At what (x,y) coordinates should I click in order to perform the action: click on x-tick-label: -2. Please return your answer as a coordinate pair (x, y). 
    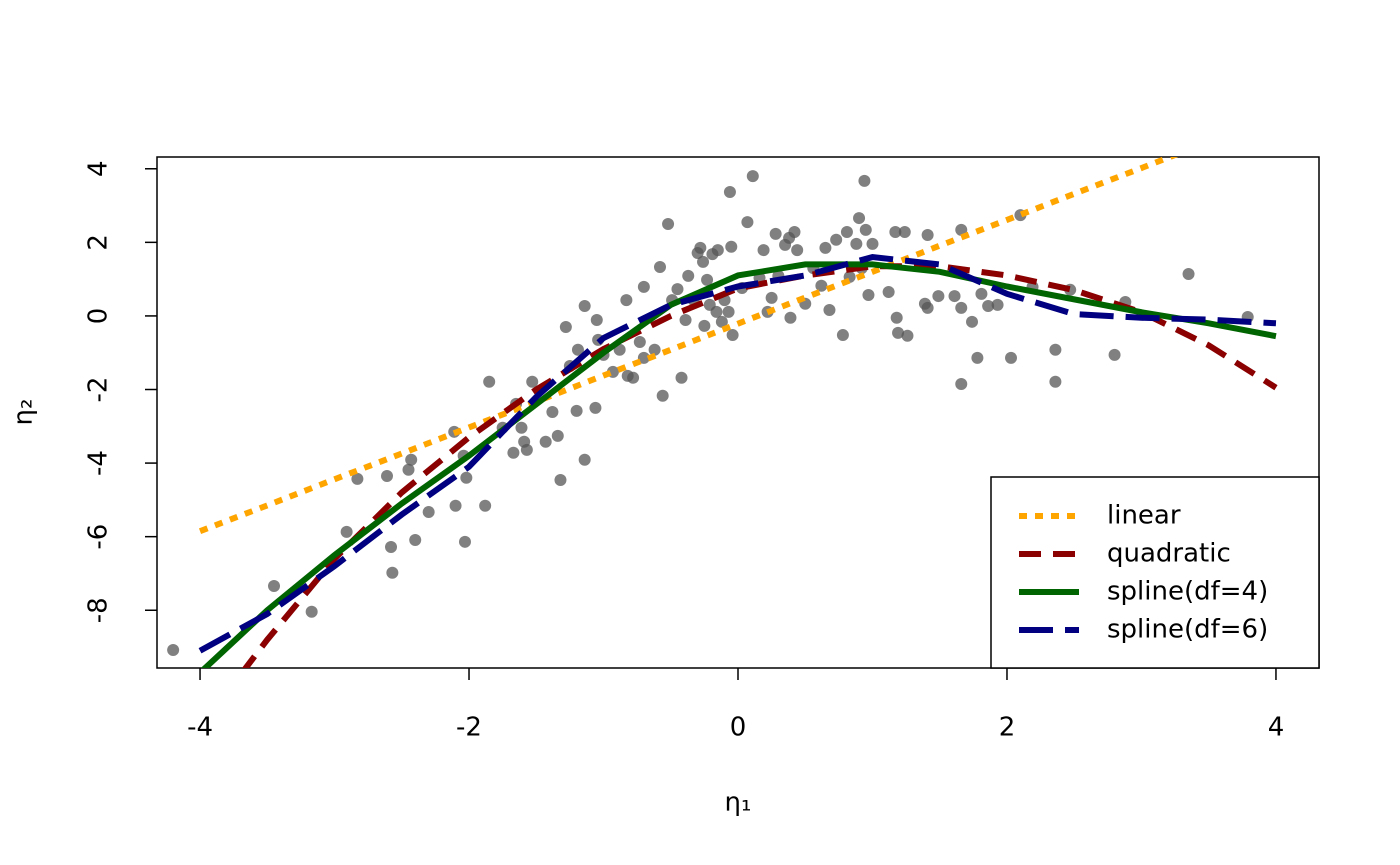
    Looking at the image, I should click on (469, 728).